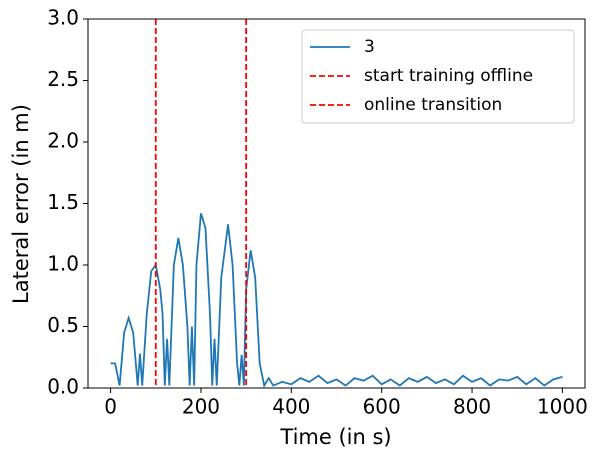 The image size is (601, 462). Describe the element at coordinates (63, 325) in the screenshot. I see `y-tick-label: 0.5` at that location.